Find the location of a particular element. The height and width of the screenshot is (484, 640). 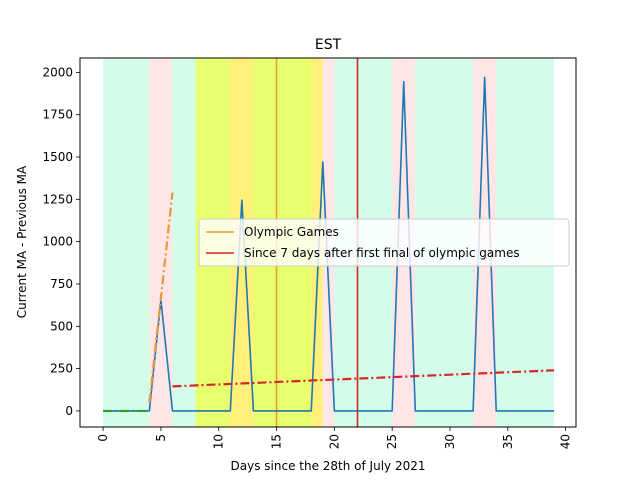

x-tick-label: 10 is located at coordinates (219, 441).